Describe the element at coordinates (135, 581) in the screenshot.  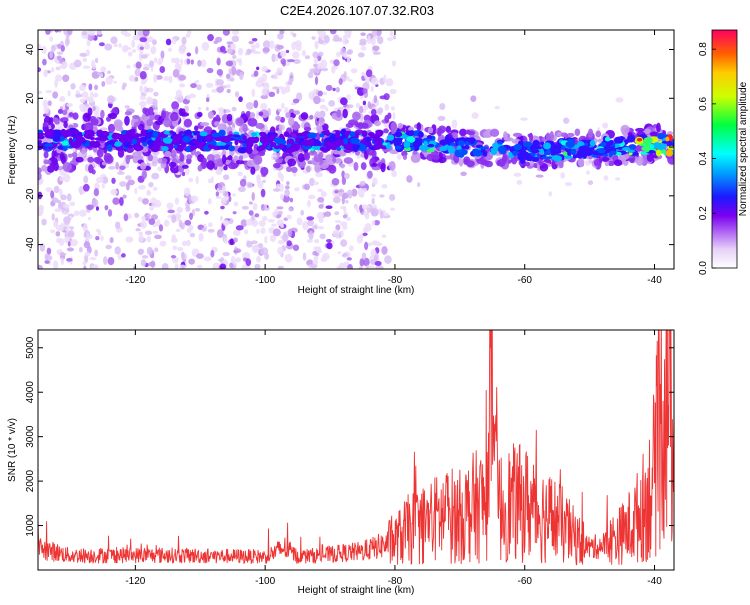
I see `x-tick-label: -120` at that location.